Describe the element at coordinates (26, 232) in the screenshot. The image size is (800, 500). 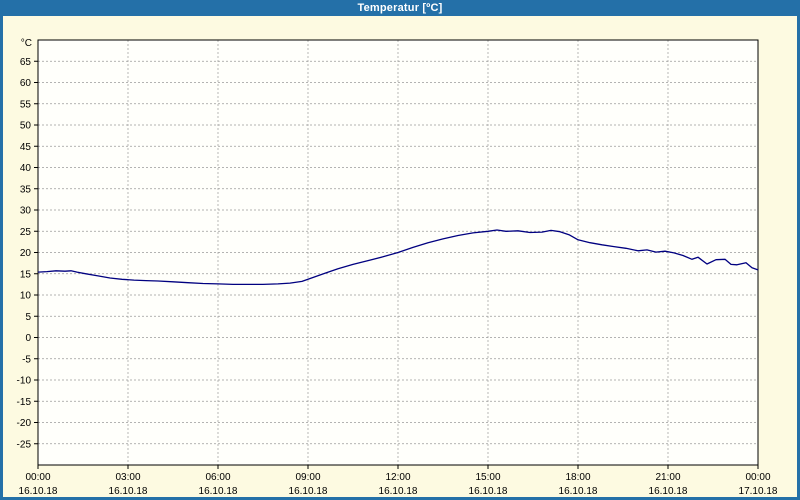
I see `y-tick-label: 25` at that location.